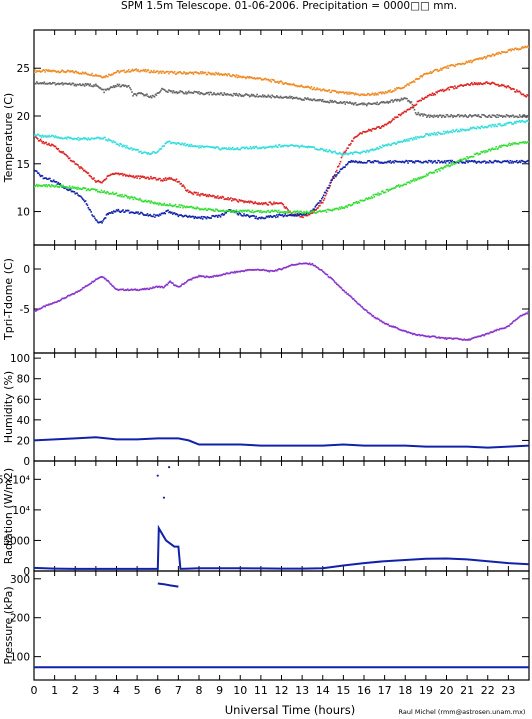  What do you see at coordinates (219, 690) in the screenshot?
I see `x-tick-label: 9` at bounding box center [219, 690].